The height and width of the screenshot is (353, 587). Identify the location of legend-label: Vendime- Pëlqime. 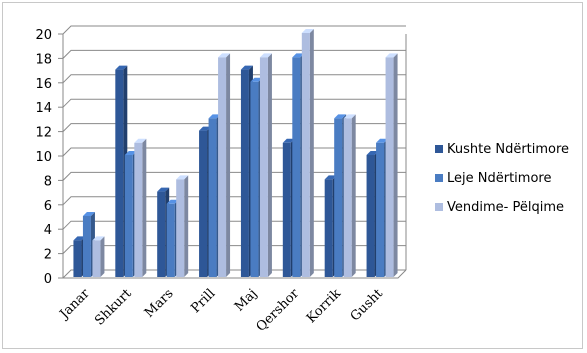
(505, 207).